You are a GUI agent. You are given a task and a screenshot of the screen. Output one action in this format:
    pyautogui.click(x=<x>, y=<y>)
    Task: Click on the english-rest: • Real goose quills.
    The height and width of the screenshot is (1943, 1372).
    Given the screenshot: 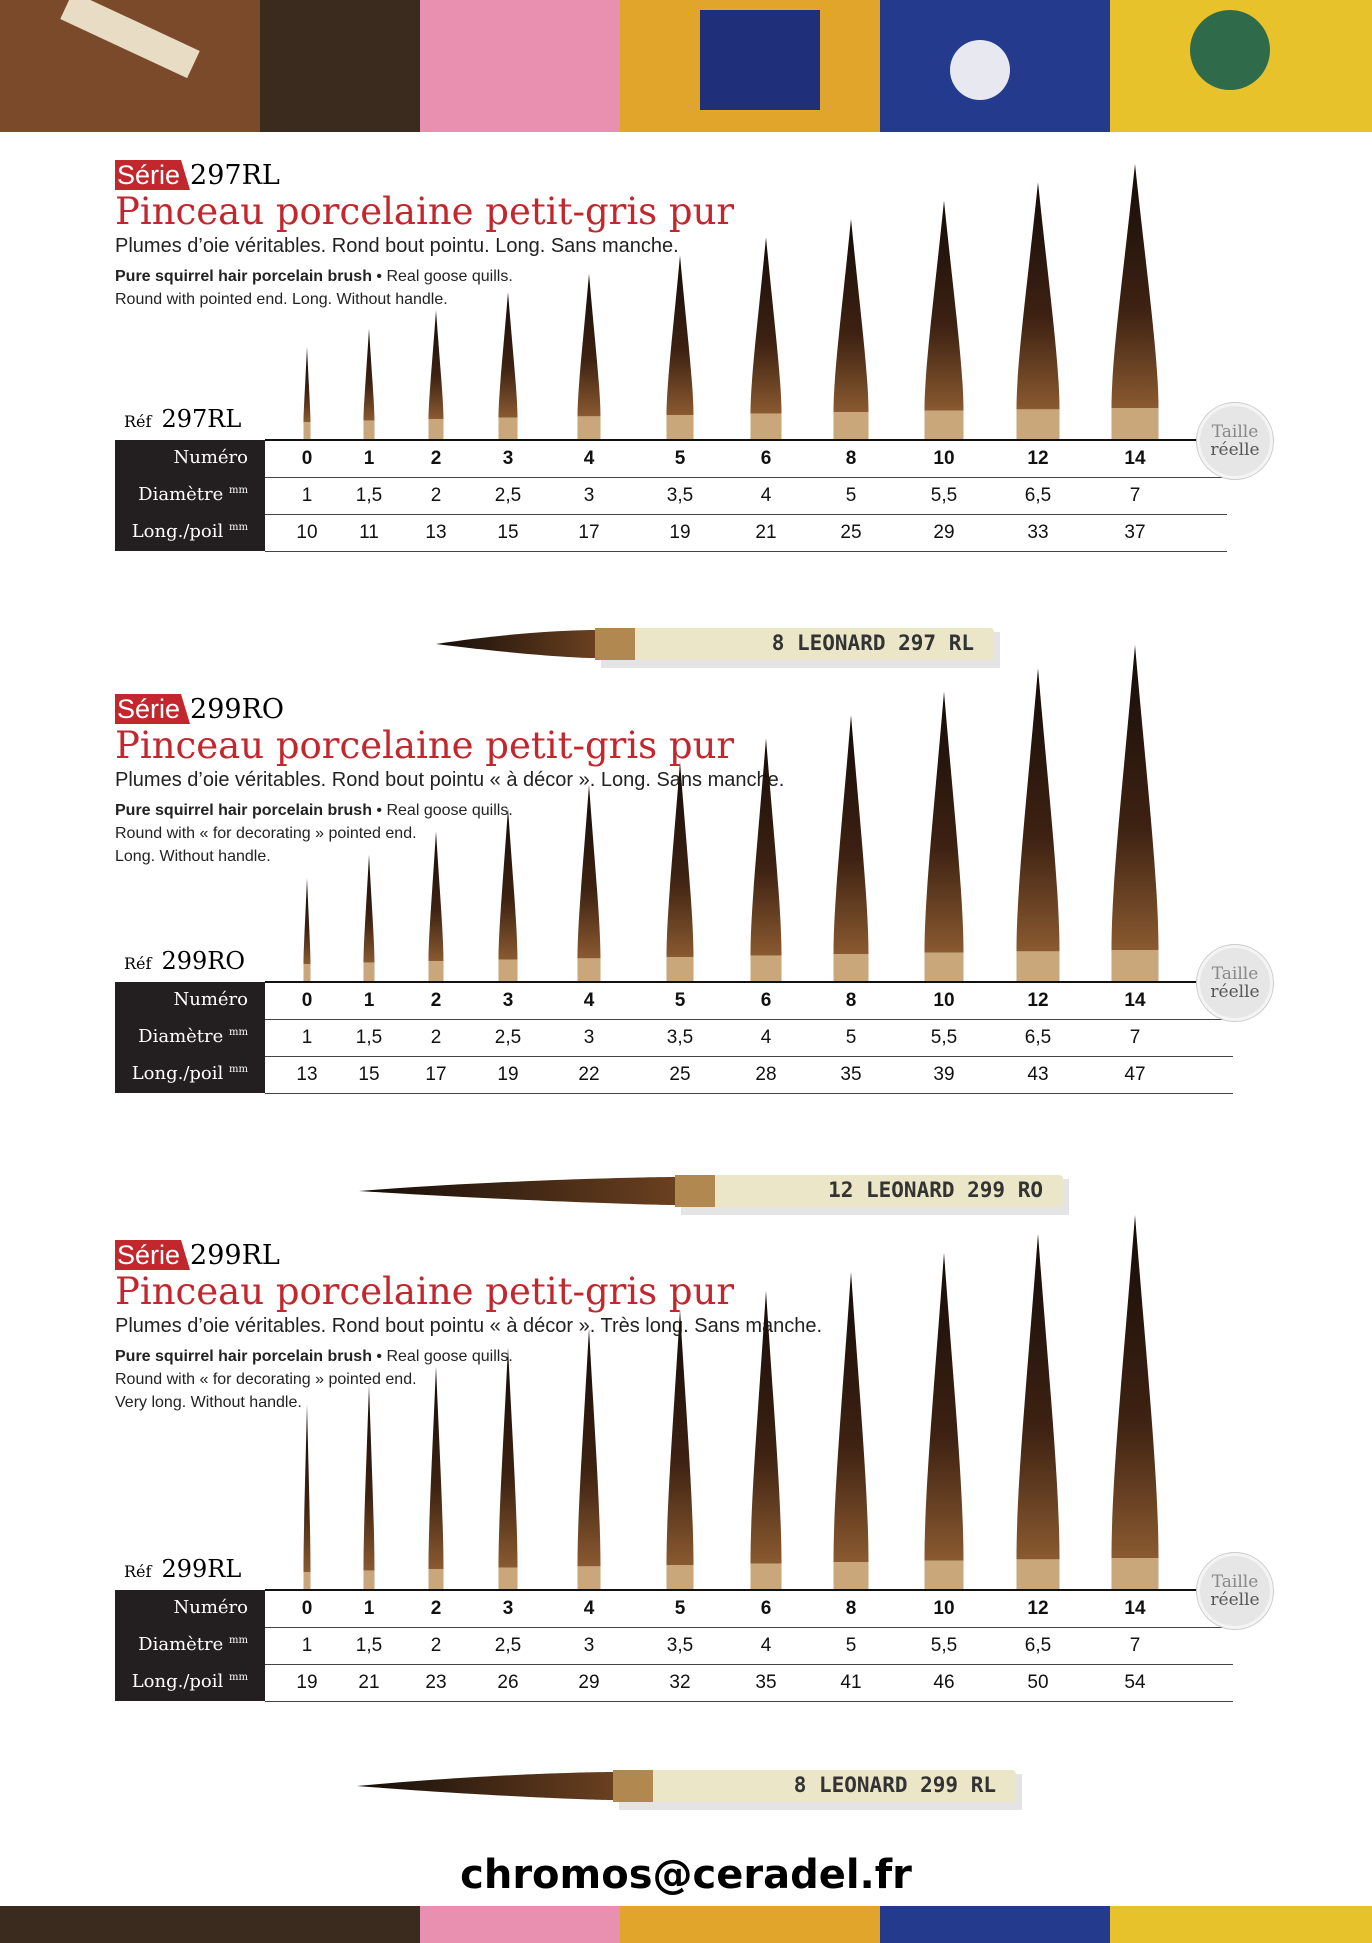 What is the action you would take?
    pyautogui.click(x=444, y=1356)
    